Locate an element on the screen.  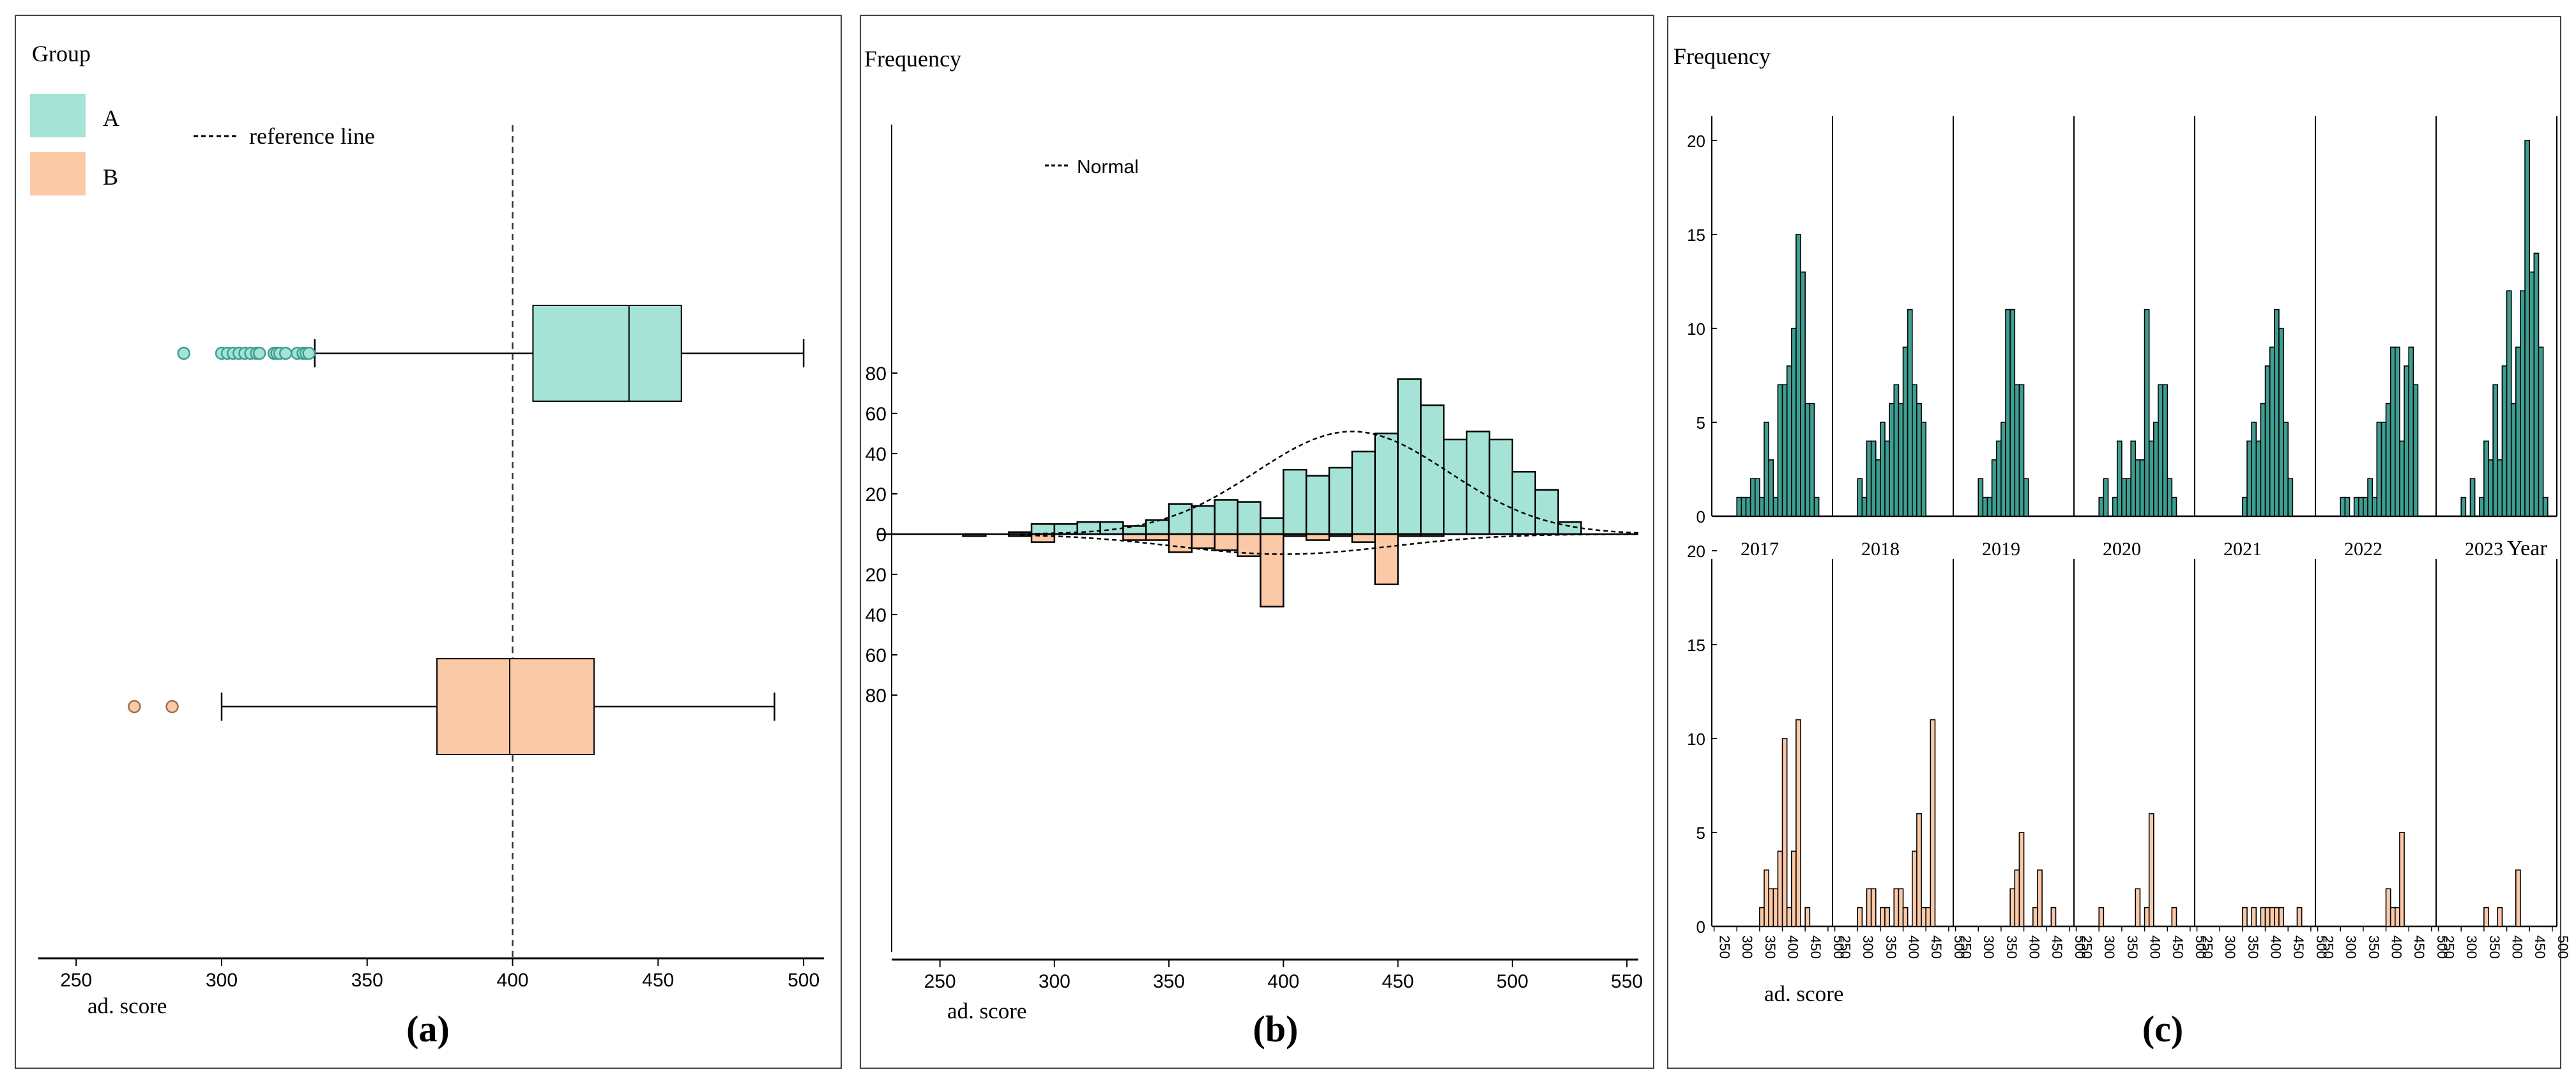
panel-c-year-2021: 2021 is located at coordinates (2242, 549).